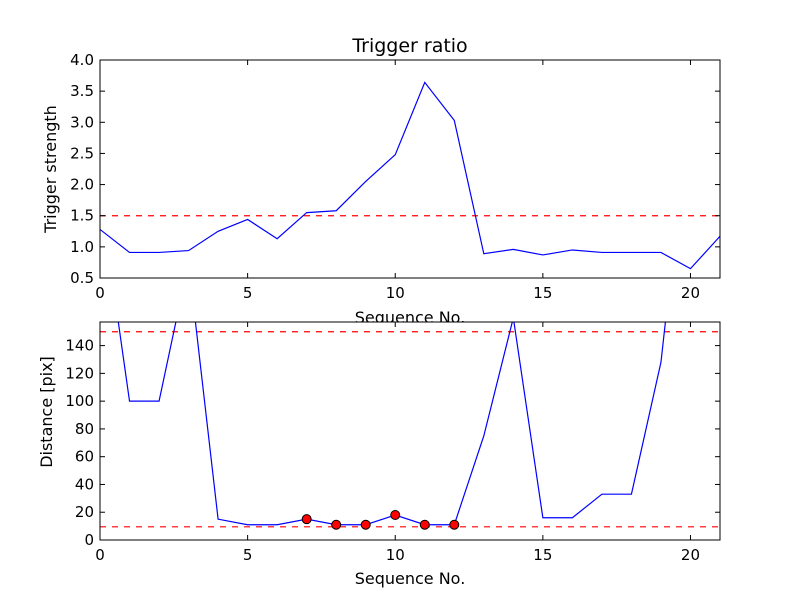  Describe the element at coordinates (46, 412) in the screenshot. I see `y-axis-label: Distance [pix]` at that location.